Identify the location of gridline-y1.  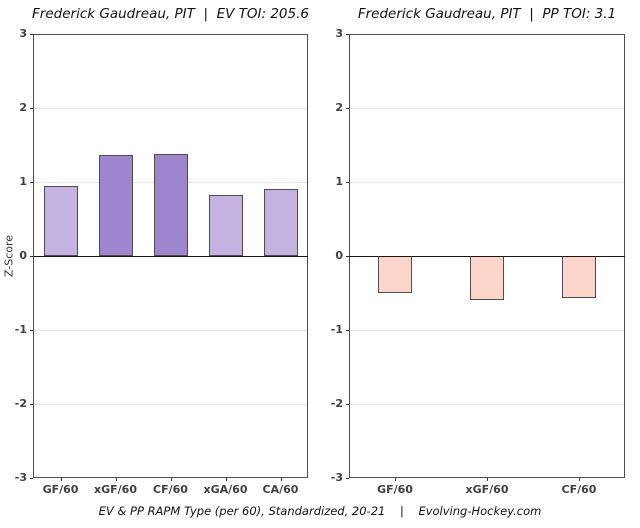
(487, 182).